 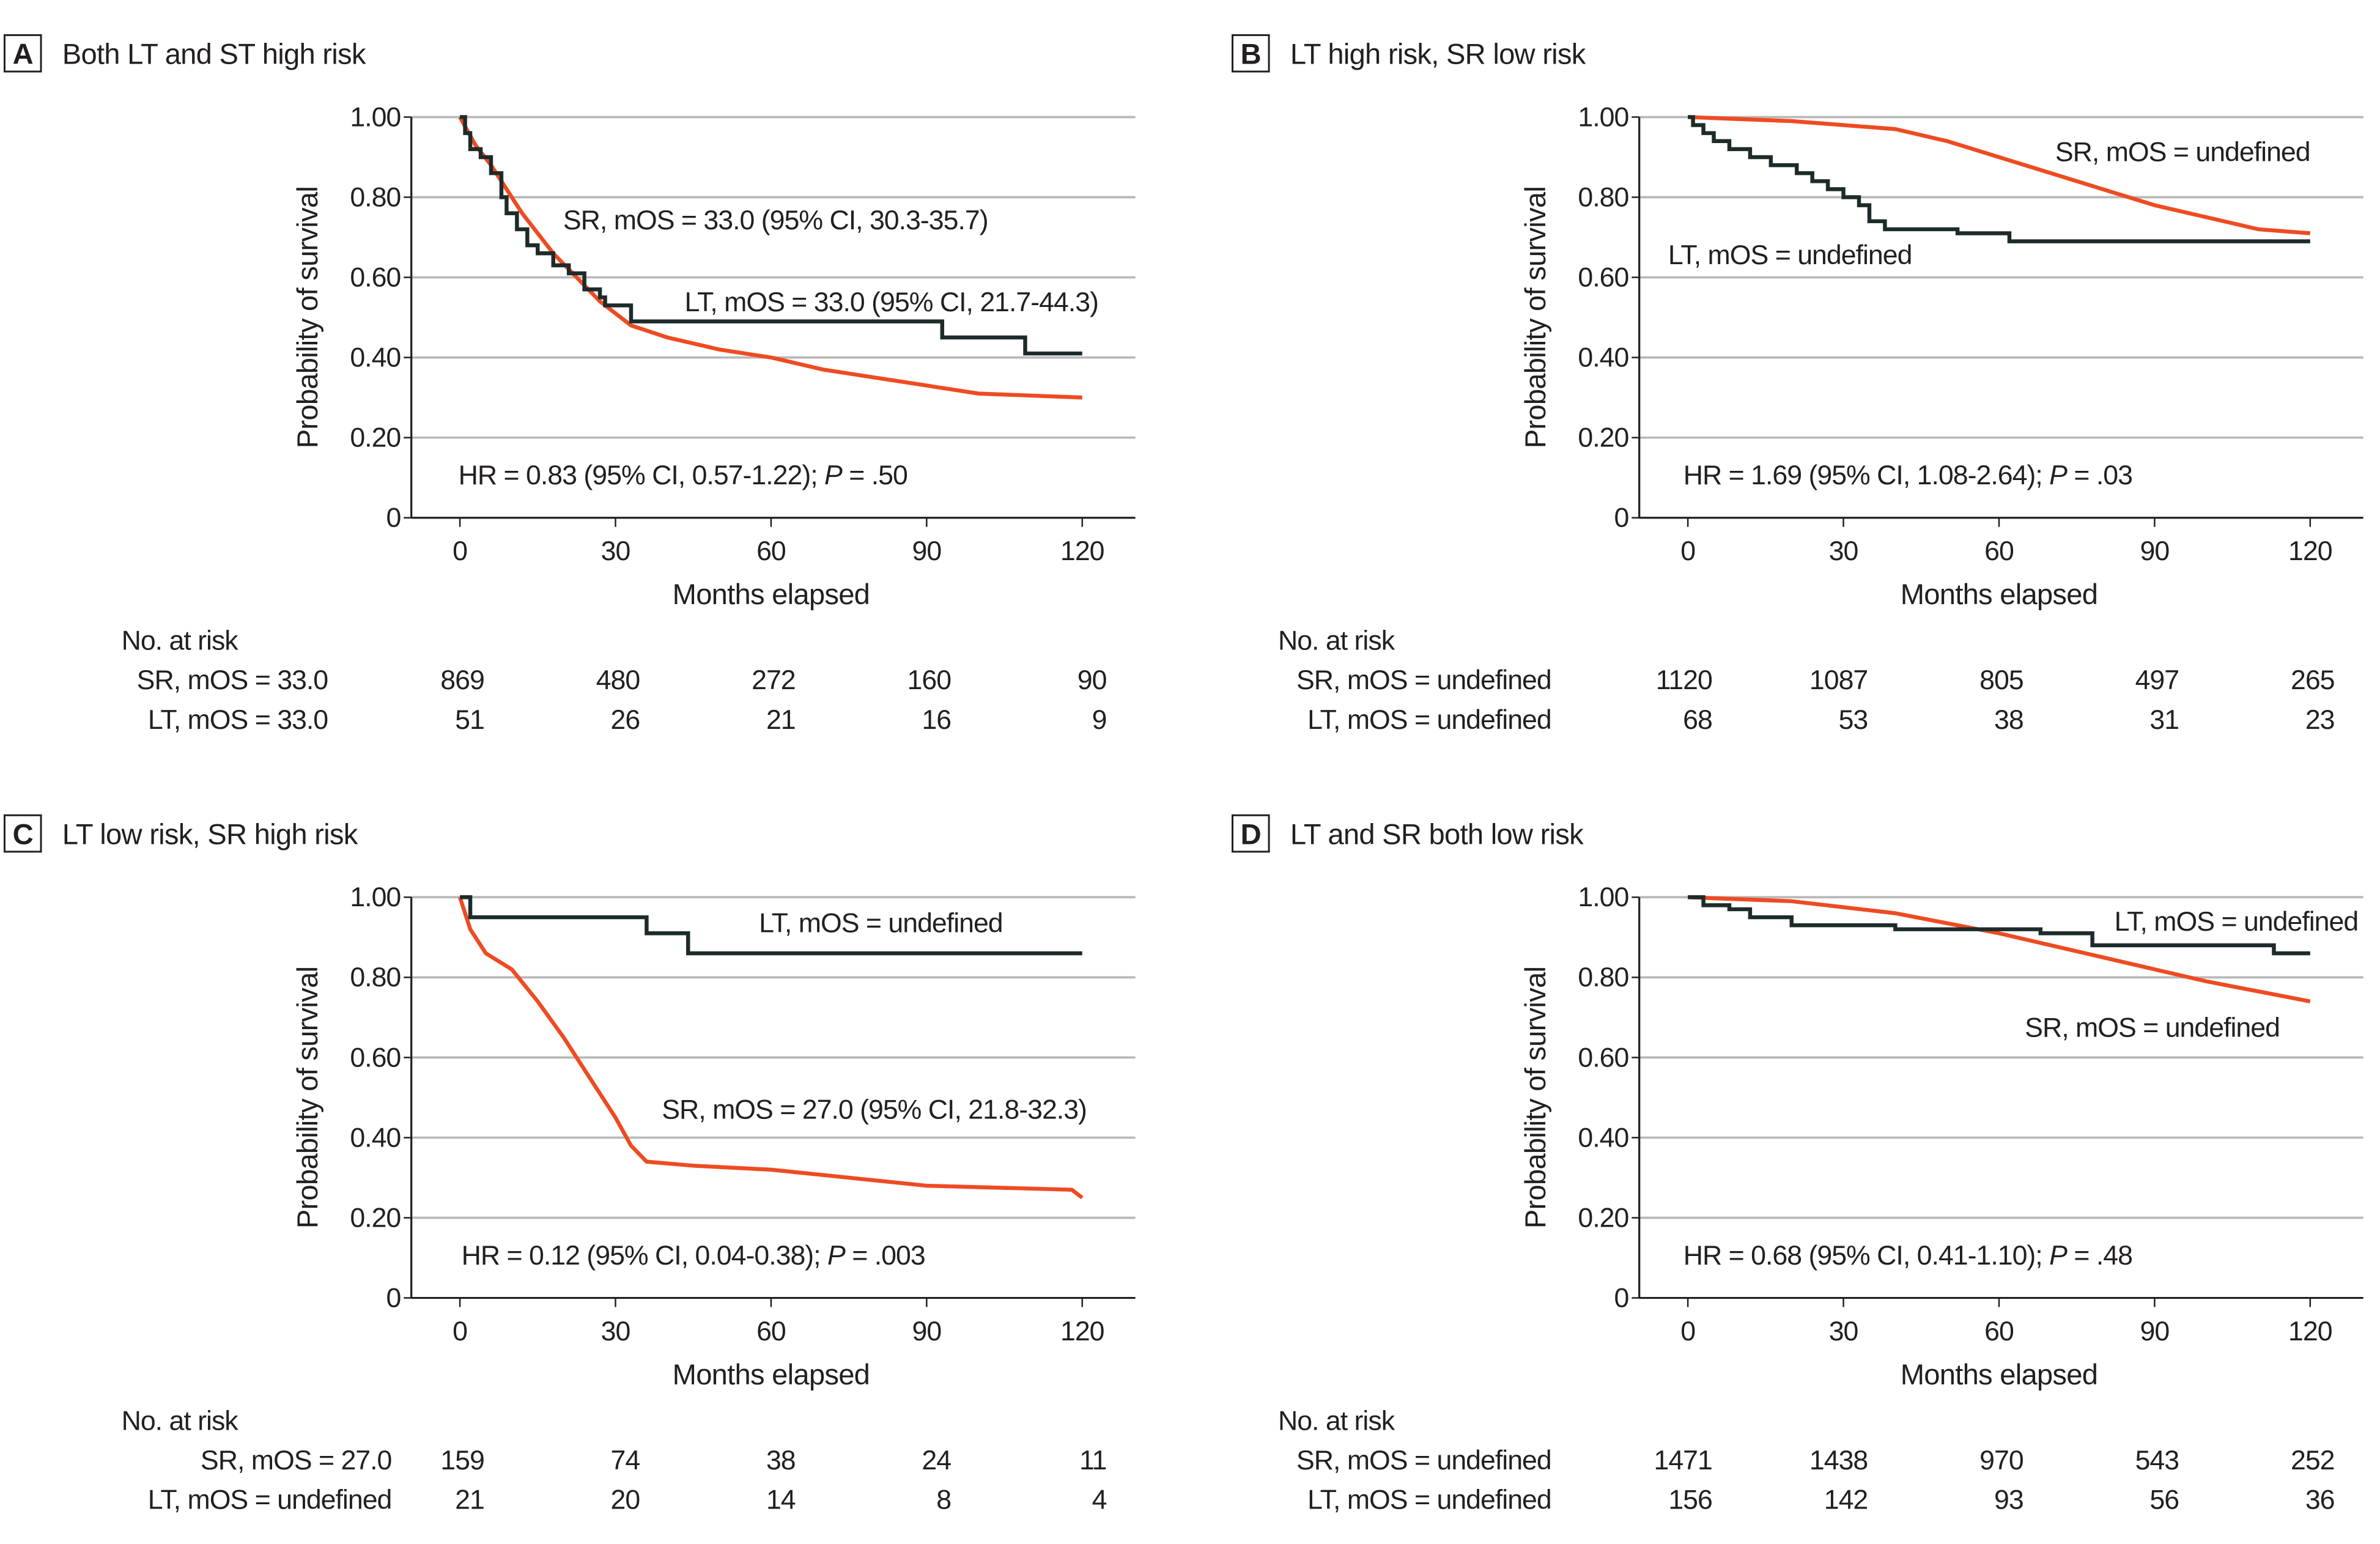 I want to click on risk-count: 159, so click(x=462, y=1461).